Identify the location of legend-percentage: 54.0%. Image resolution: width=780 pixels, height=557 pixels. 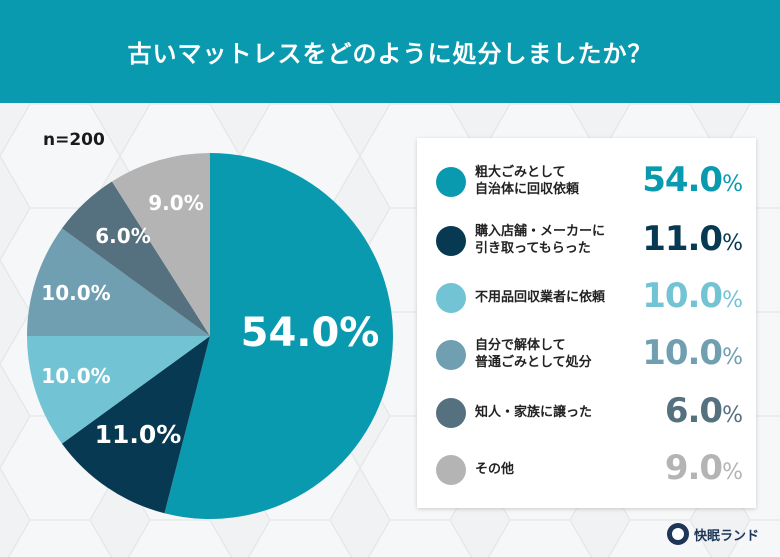
(692, 180).